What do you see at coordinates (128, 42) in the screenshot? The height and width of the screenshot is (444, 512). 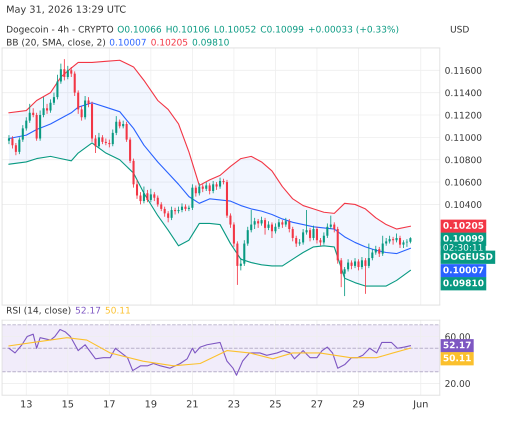 I see `text: 0.10007` at bounding box center [128, 42].